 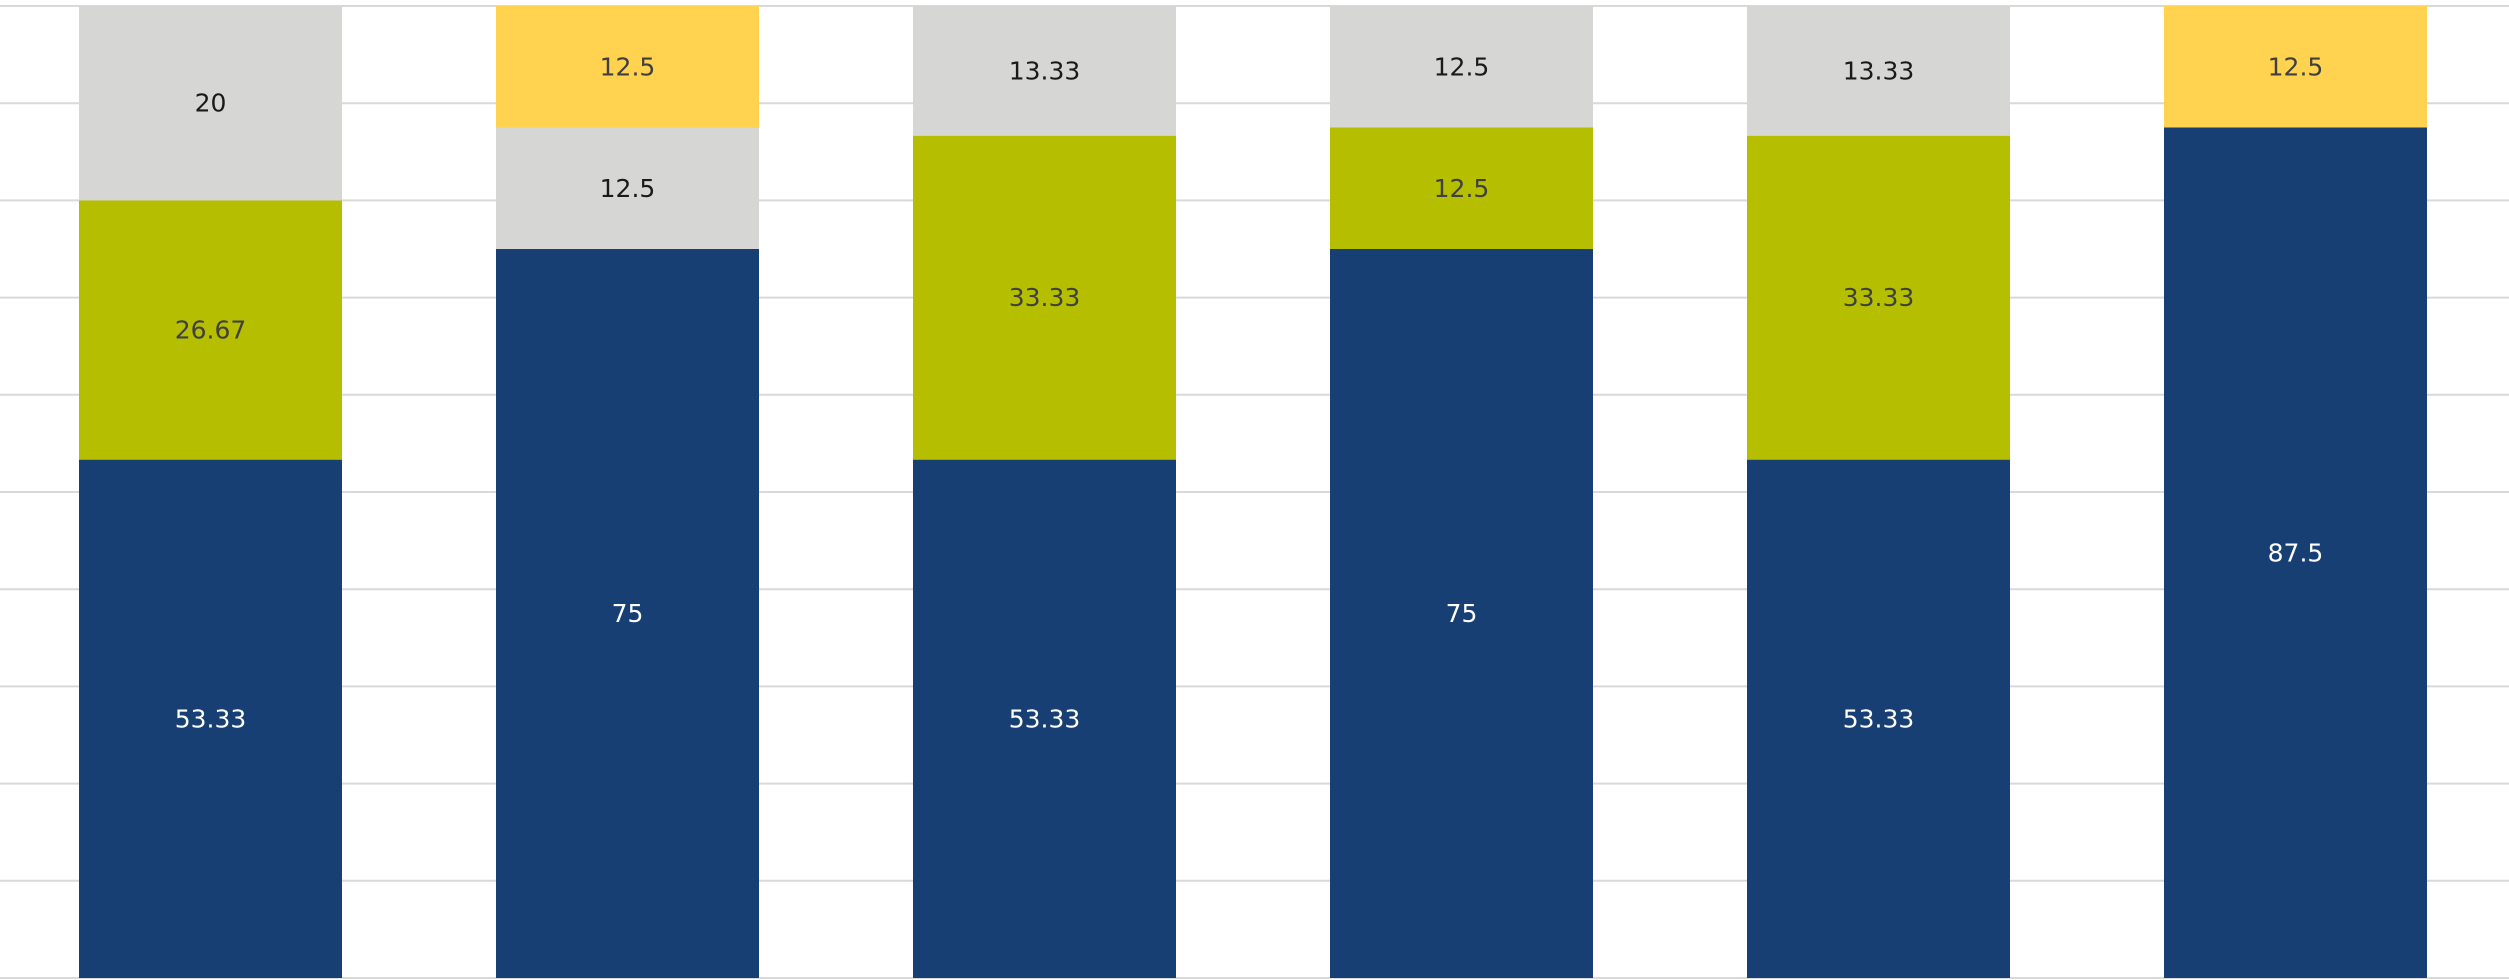 I want to click on data-label: 20, so click(x=211, y=103).